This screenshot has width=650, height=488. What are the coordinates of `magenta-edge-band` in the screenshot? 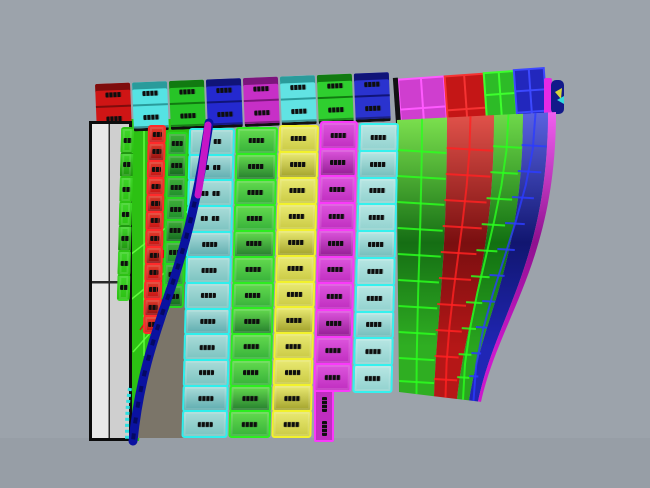 It's located at (517, 257).